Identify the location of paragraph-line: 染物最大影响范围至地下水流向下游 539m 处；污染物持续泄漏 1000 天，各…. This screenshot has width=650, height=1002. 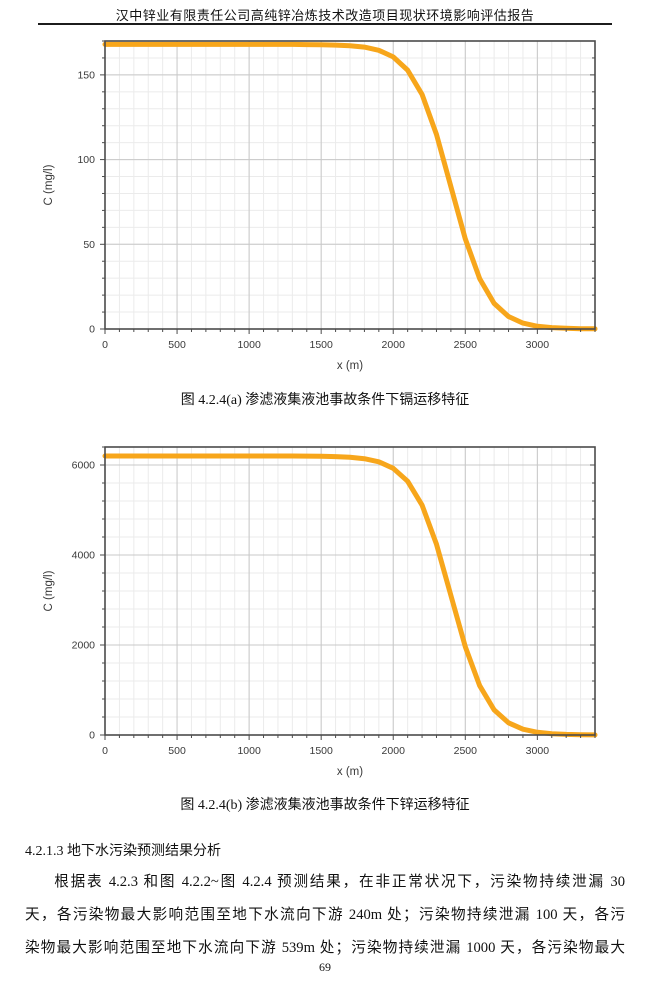
(325, 947).